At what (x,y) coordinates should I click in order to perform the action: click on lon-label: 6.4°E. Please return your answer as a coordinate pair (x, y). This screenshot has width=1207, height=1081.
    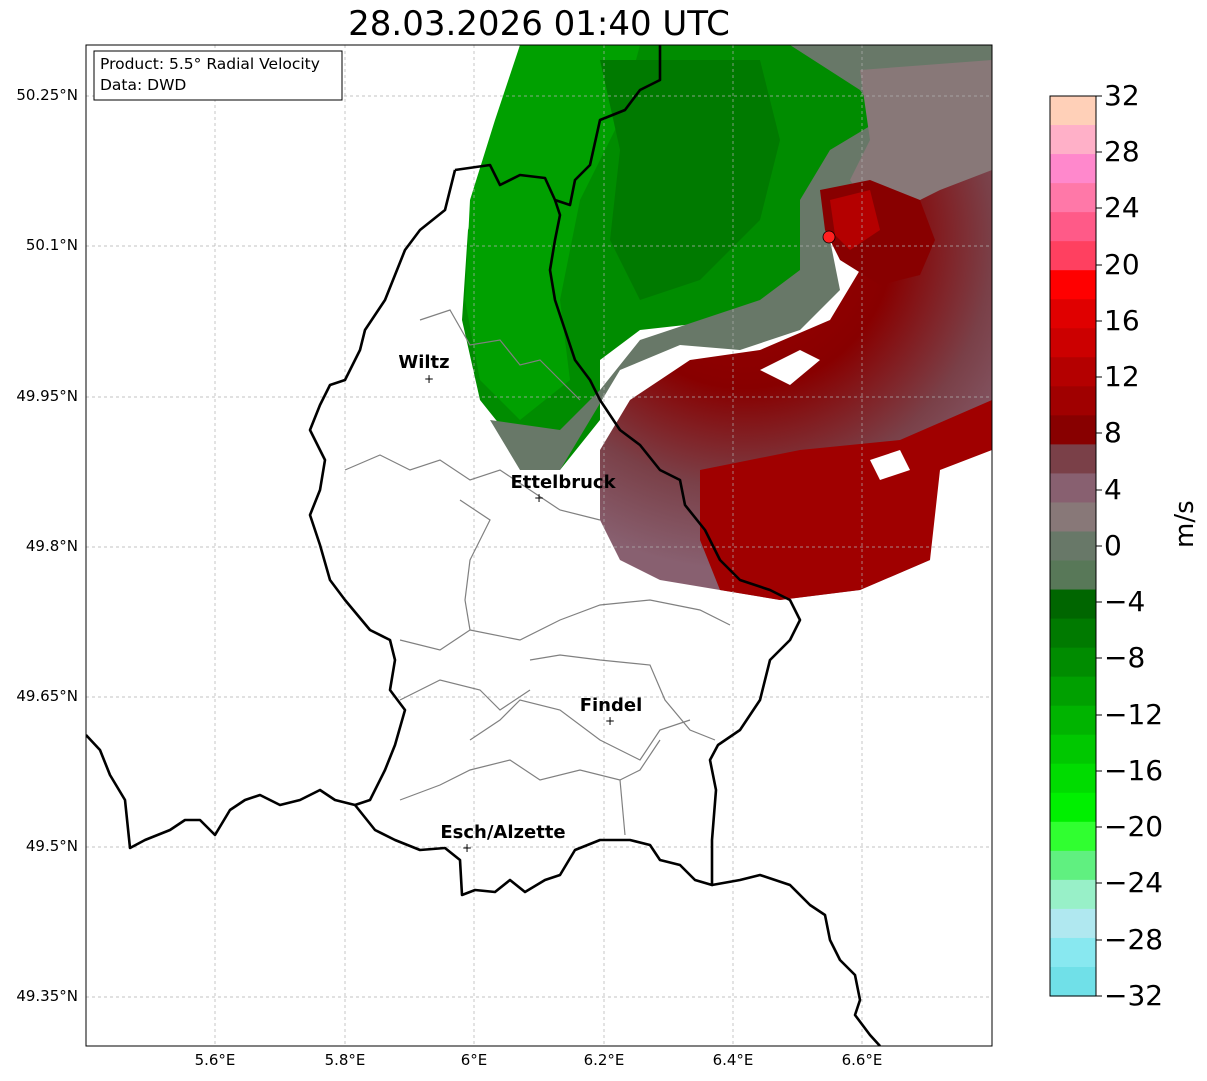
    Looking at the image, I should click on (733, 1060).